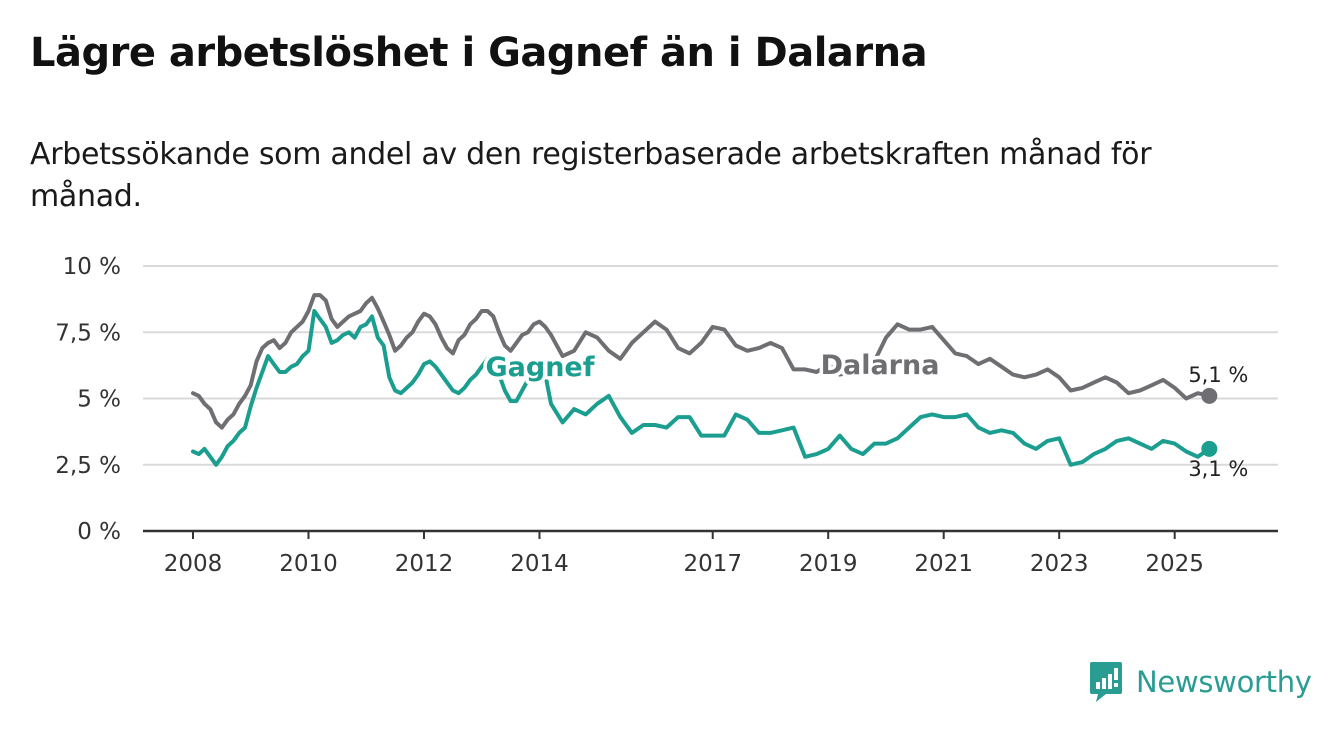 The image size is (1340, 734). I want to click on newsworthy-chart-icon, so click(1106, 682).